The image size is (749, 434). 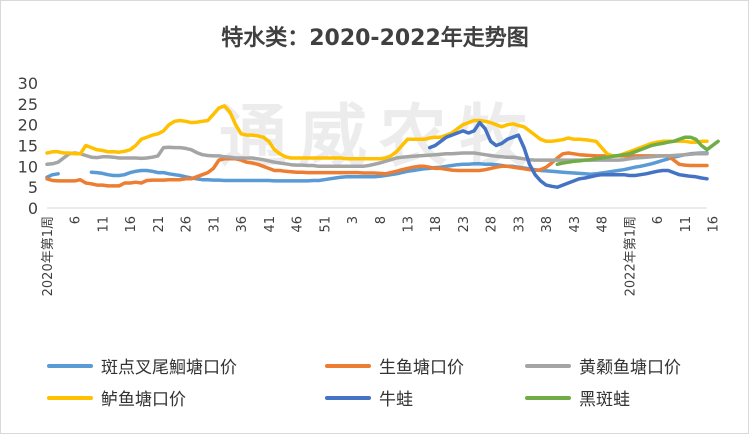 I want to click on x-tick-label: 13, so click(x=409, y=224).